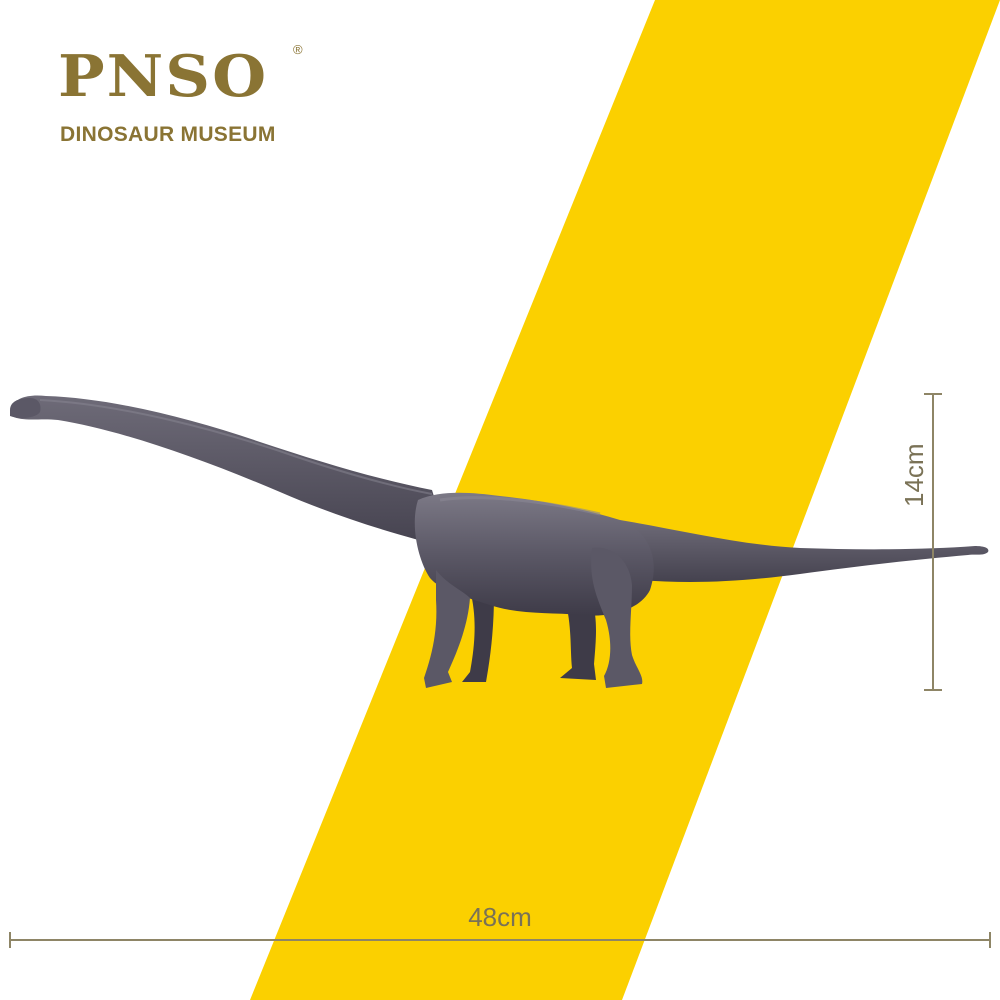 The height and width of the screenshot is (1000, 1000). What do you see at coordinates (236, 447) in the screenshot?
I see `neck-highlight` at bounding box center [236, 447].